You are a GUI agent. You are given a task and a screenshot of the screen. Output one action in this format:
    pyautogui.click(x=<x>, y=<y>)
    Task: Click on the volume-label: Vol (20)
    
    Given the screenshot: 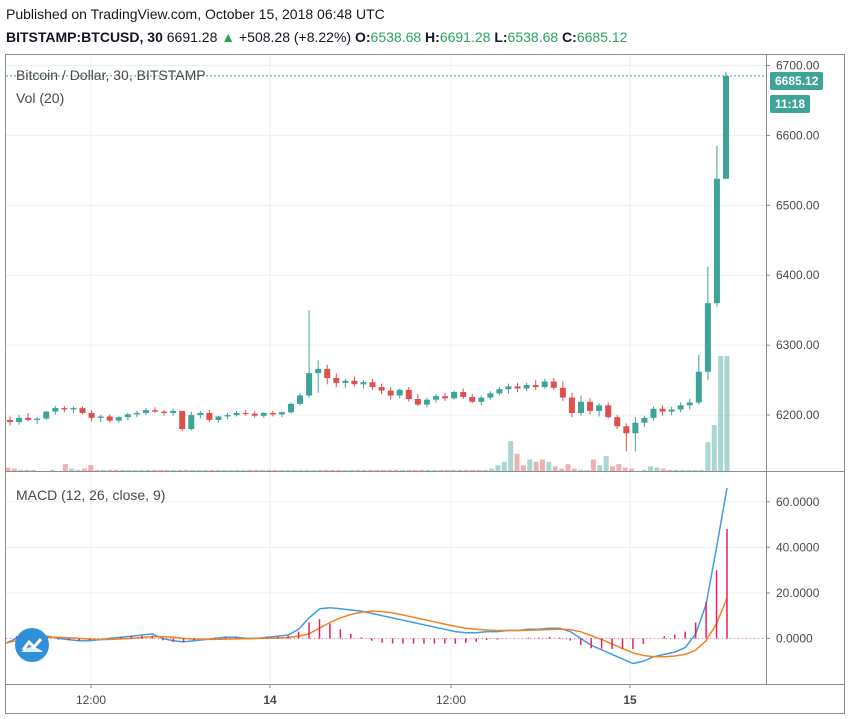 What is the action you would take?
    pyautogui.click(x=40, y=98)
    